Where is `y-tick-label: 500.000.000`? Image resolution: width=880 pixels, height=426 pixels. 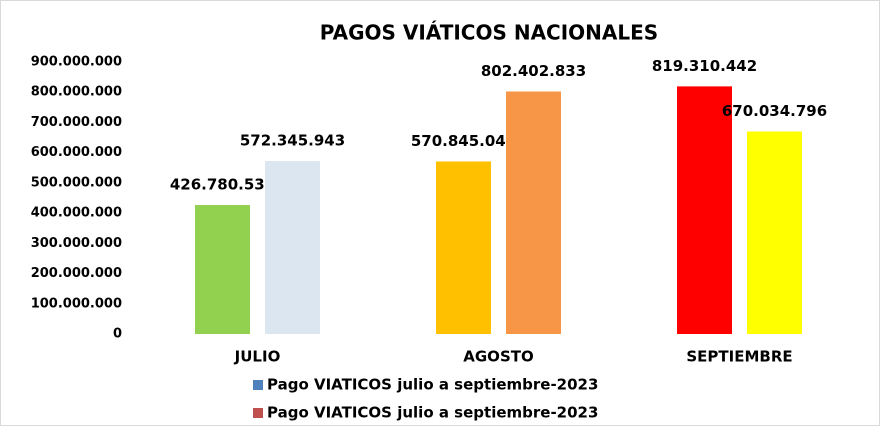 y-tick-label: 500.000.000 is located at coordinates (76, 182).